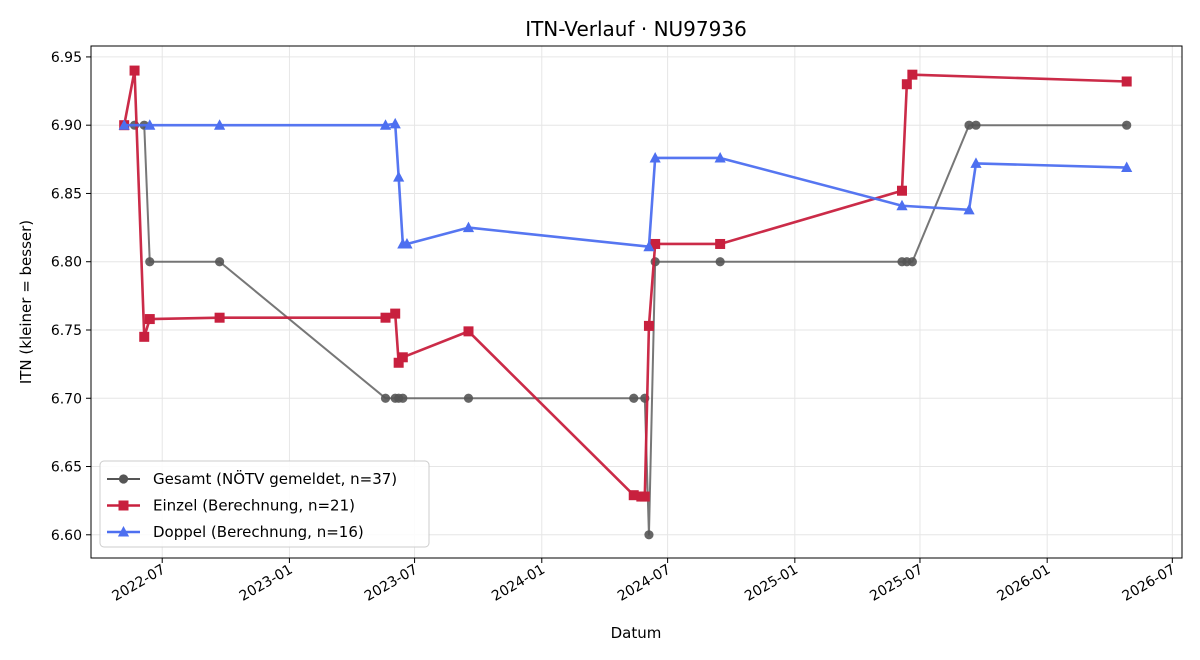 The height and width of the screenshot is (660, 1200). I want to click on x-tick-label: 2025-01, so click(771, 583).